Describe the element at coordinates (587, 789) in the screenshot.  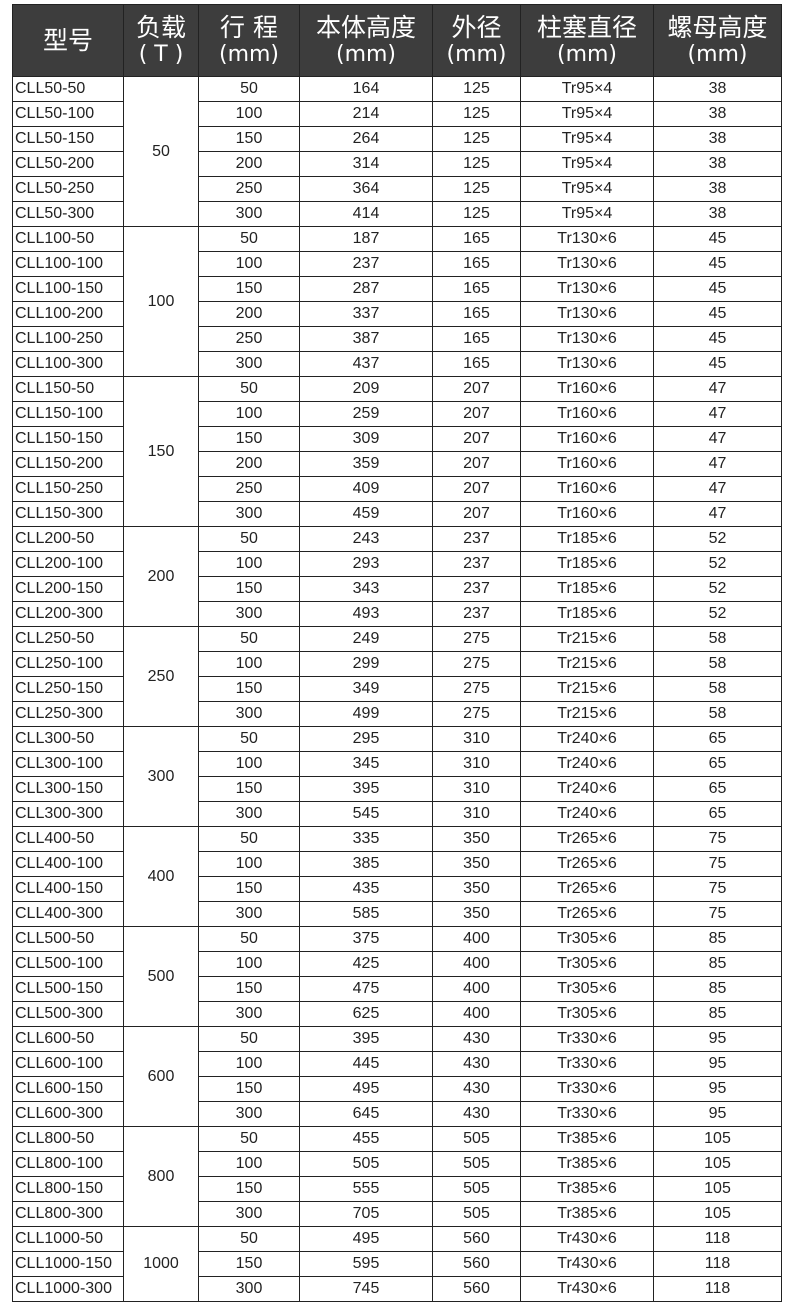
I see `cell-plunger-diameter: Tr240×6` at that location.